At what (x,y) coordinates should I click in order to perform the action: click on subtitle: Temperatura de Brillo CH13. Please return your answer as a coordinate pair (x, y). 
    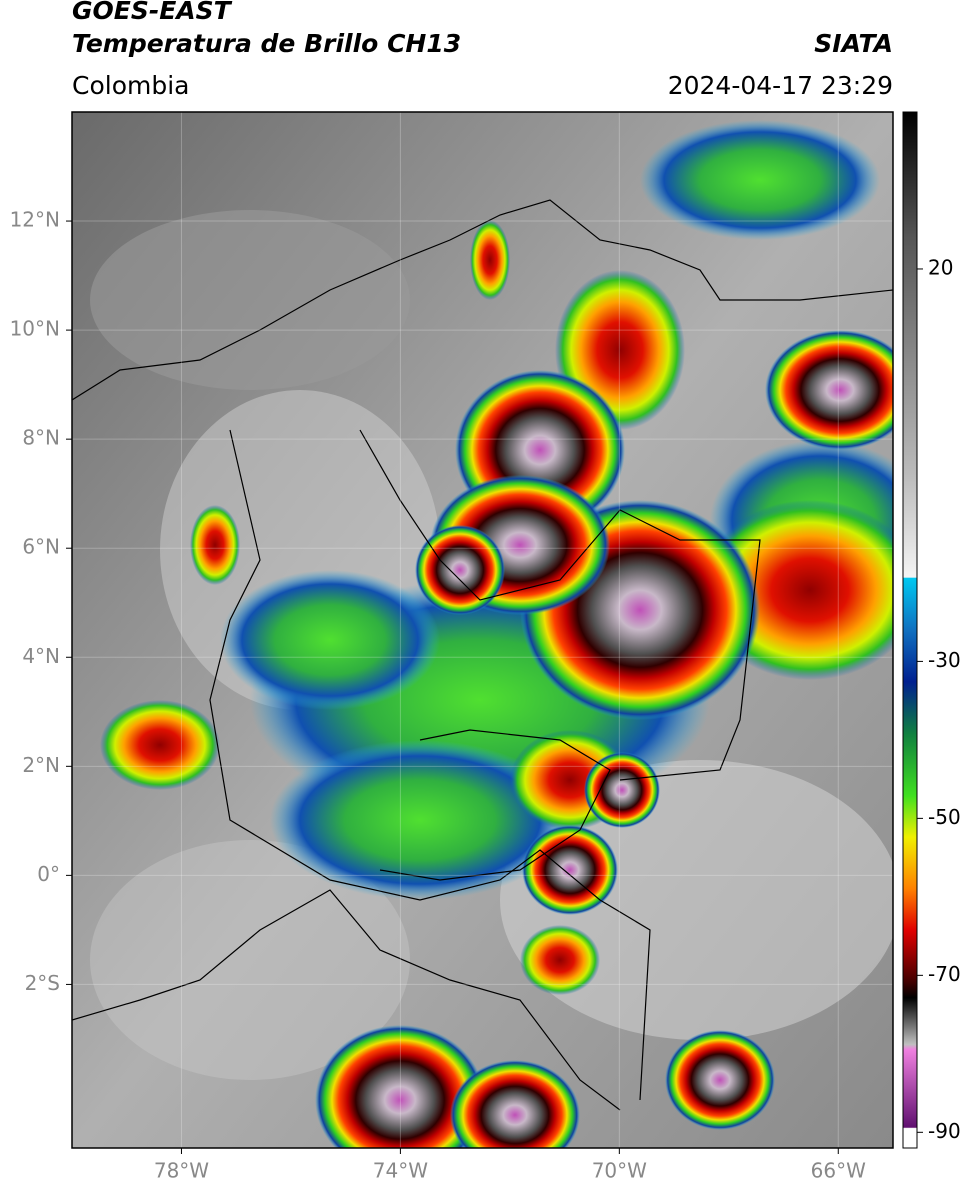
    Looking at the image, I should click on (266, 43).